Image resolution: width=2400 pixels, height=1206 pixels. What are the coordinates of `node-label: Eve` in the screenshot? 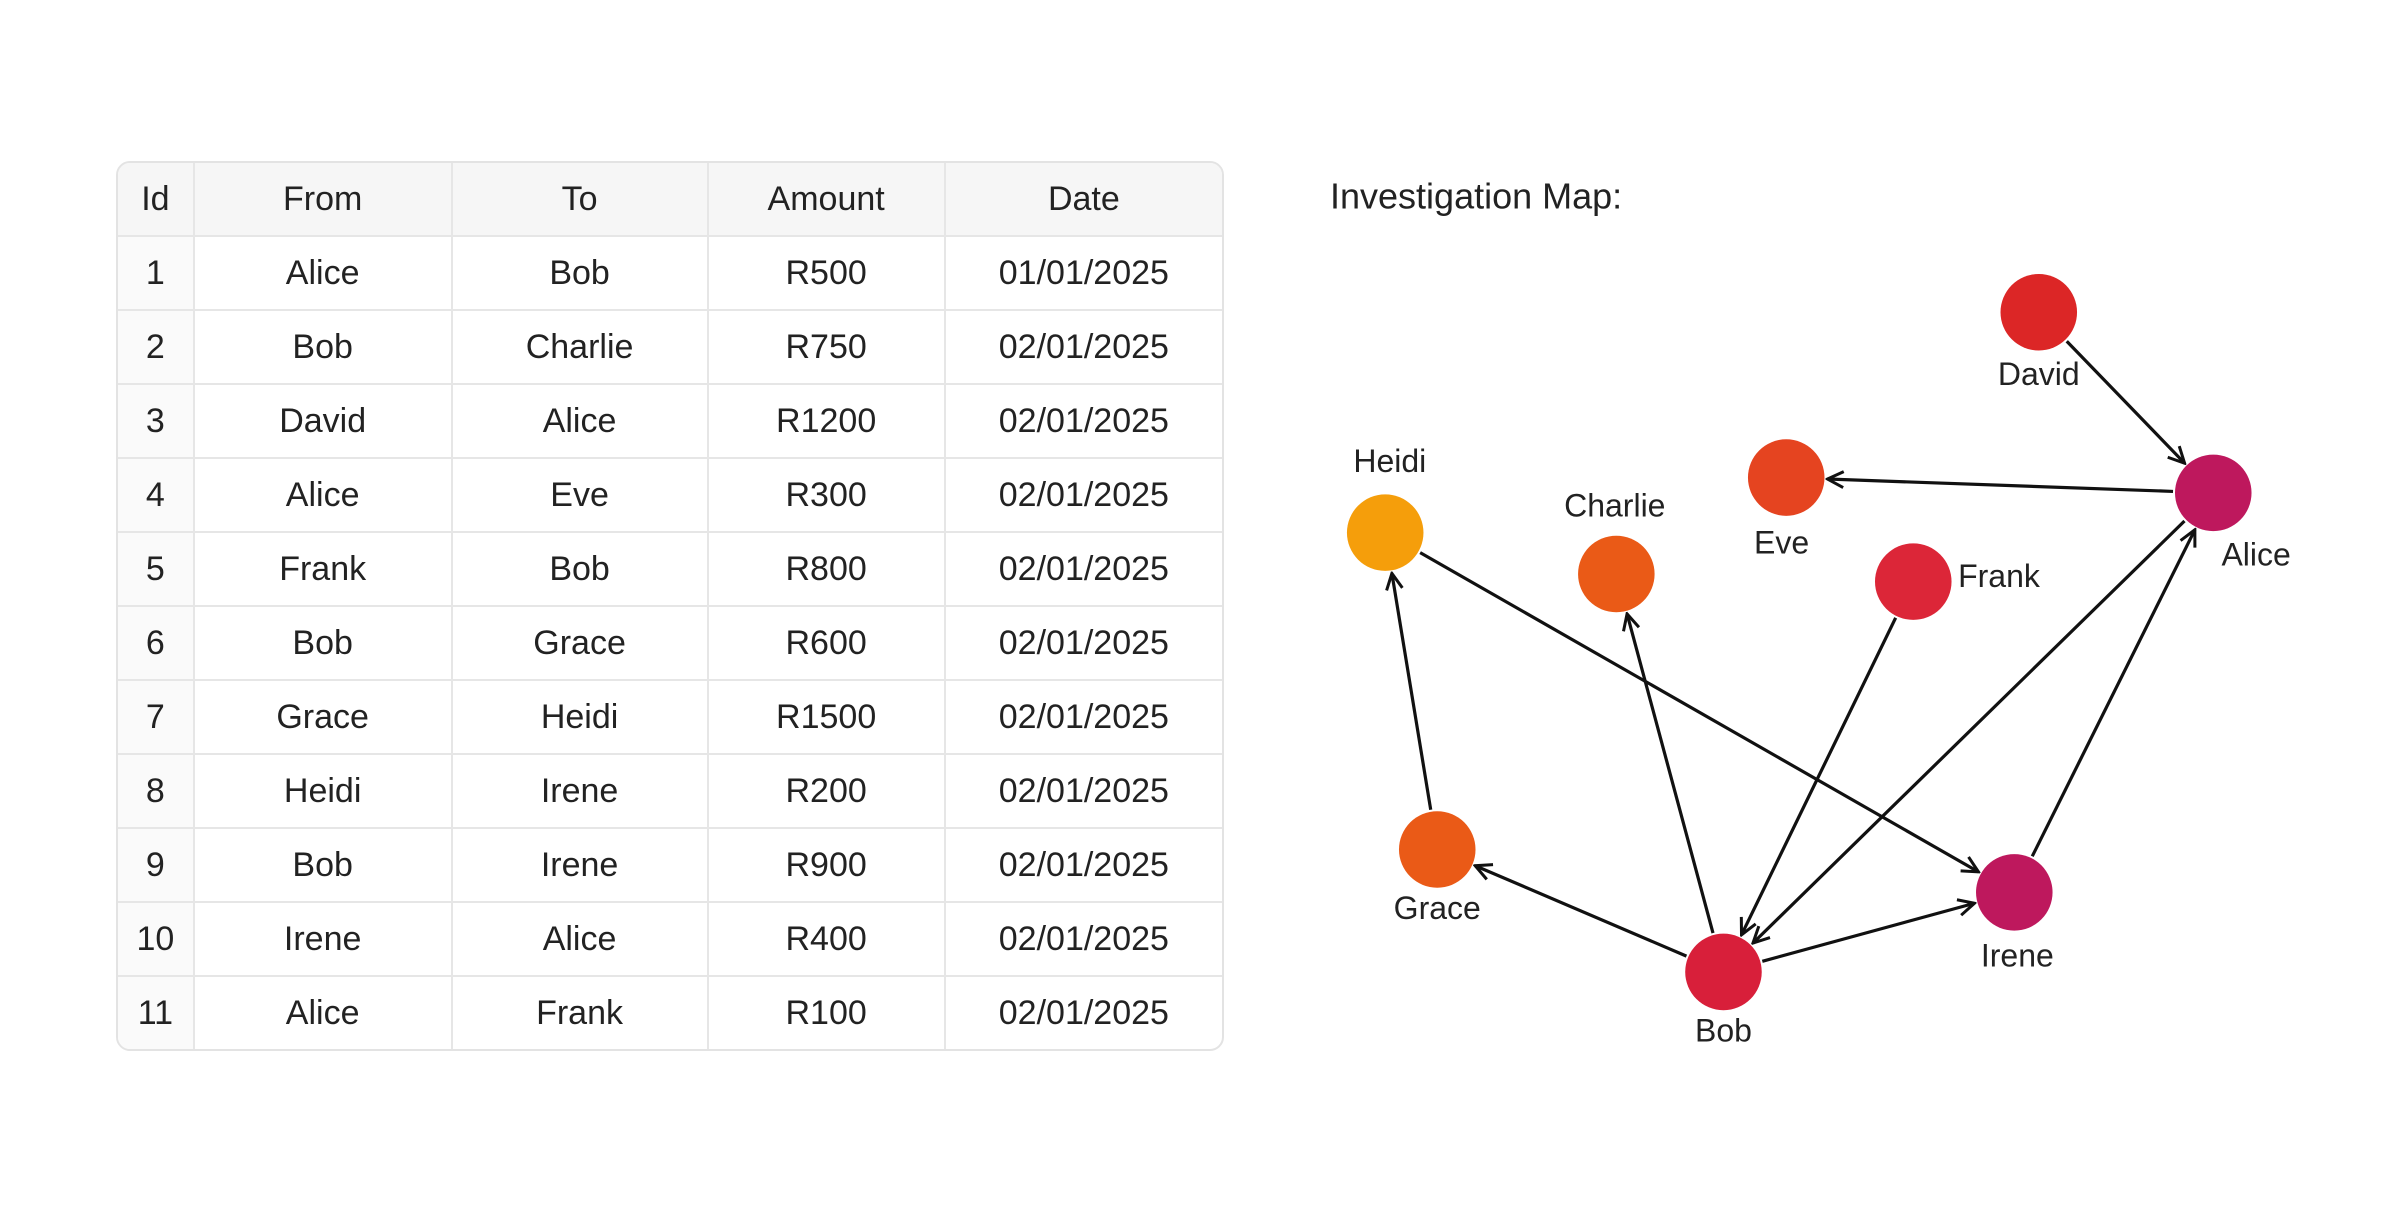 It's located at (1781, 542).